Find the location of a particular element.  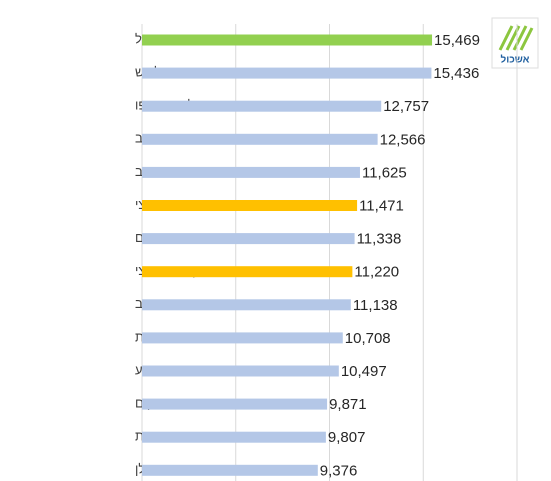

value-label: 11,220 is located at coordinates (376, 272).